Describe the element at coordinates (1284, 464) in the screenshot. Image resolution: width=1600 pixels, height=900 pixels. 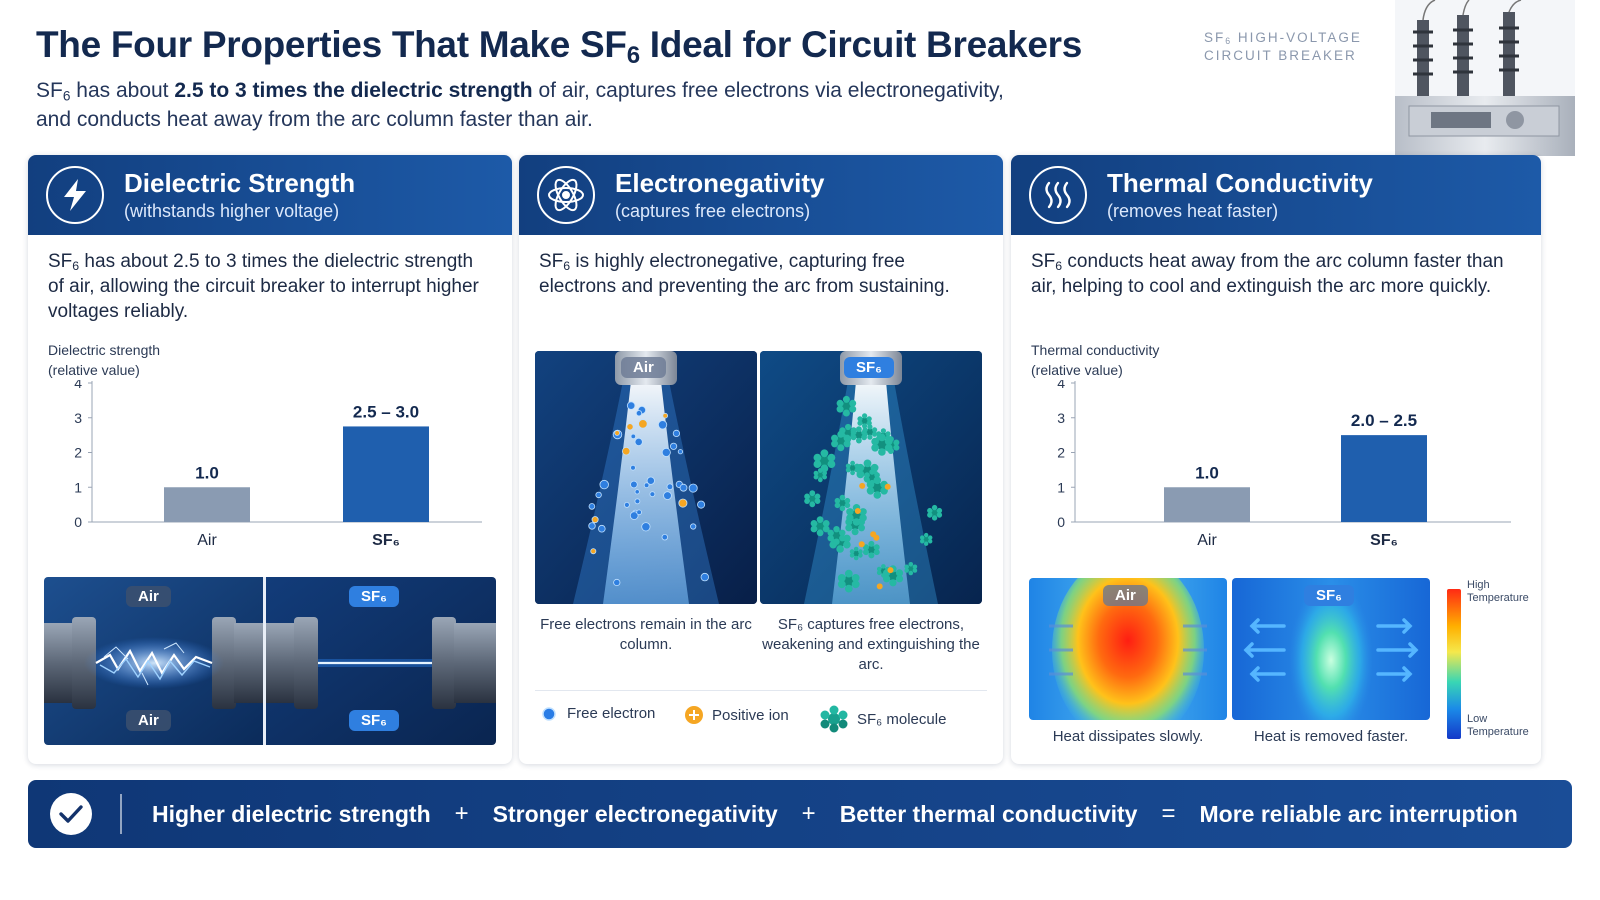
I see `thermal-bar-chart: 0 1 2 3 4 1.0 Air 2.0 – 2.5 SF₆` at that location.